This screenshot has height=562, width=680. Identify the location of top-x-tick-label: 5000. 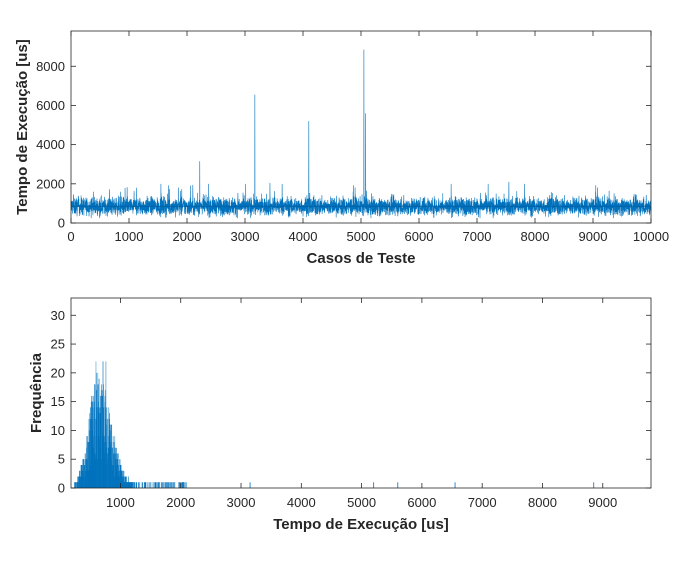
(361, 236).